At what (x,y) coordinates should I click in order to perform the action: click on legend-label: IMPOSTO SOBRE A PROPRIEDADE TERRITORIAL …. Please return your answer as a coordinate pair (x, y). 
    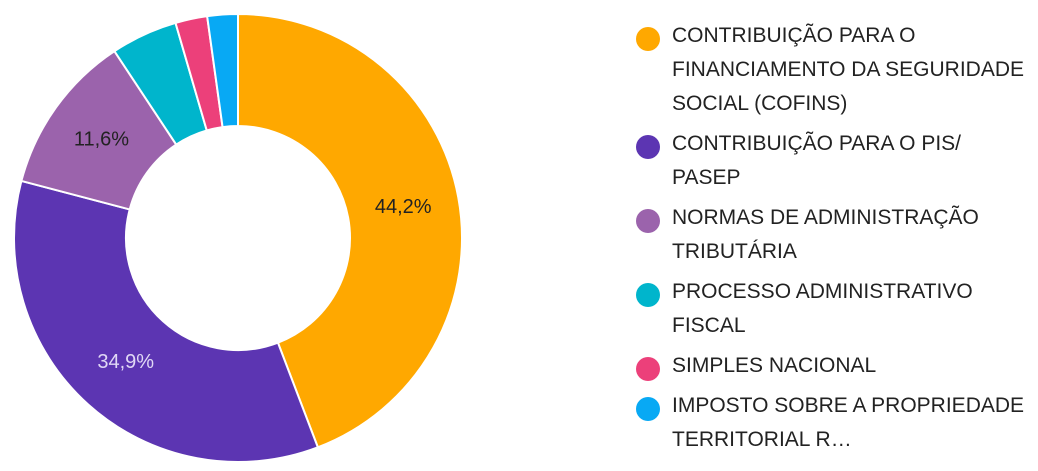
    Looking at the image, I should click on (848, 422).